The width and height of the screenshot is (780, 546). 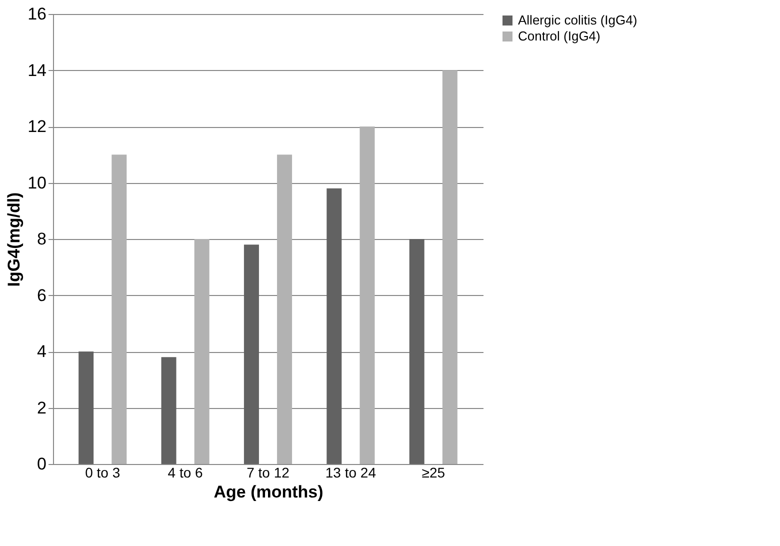 What do you see at coordinates (268, 472) in the screenshot?
I see `x-tick-label: 7 to 12` at bounding box center [268, 472].